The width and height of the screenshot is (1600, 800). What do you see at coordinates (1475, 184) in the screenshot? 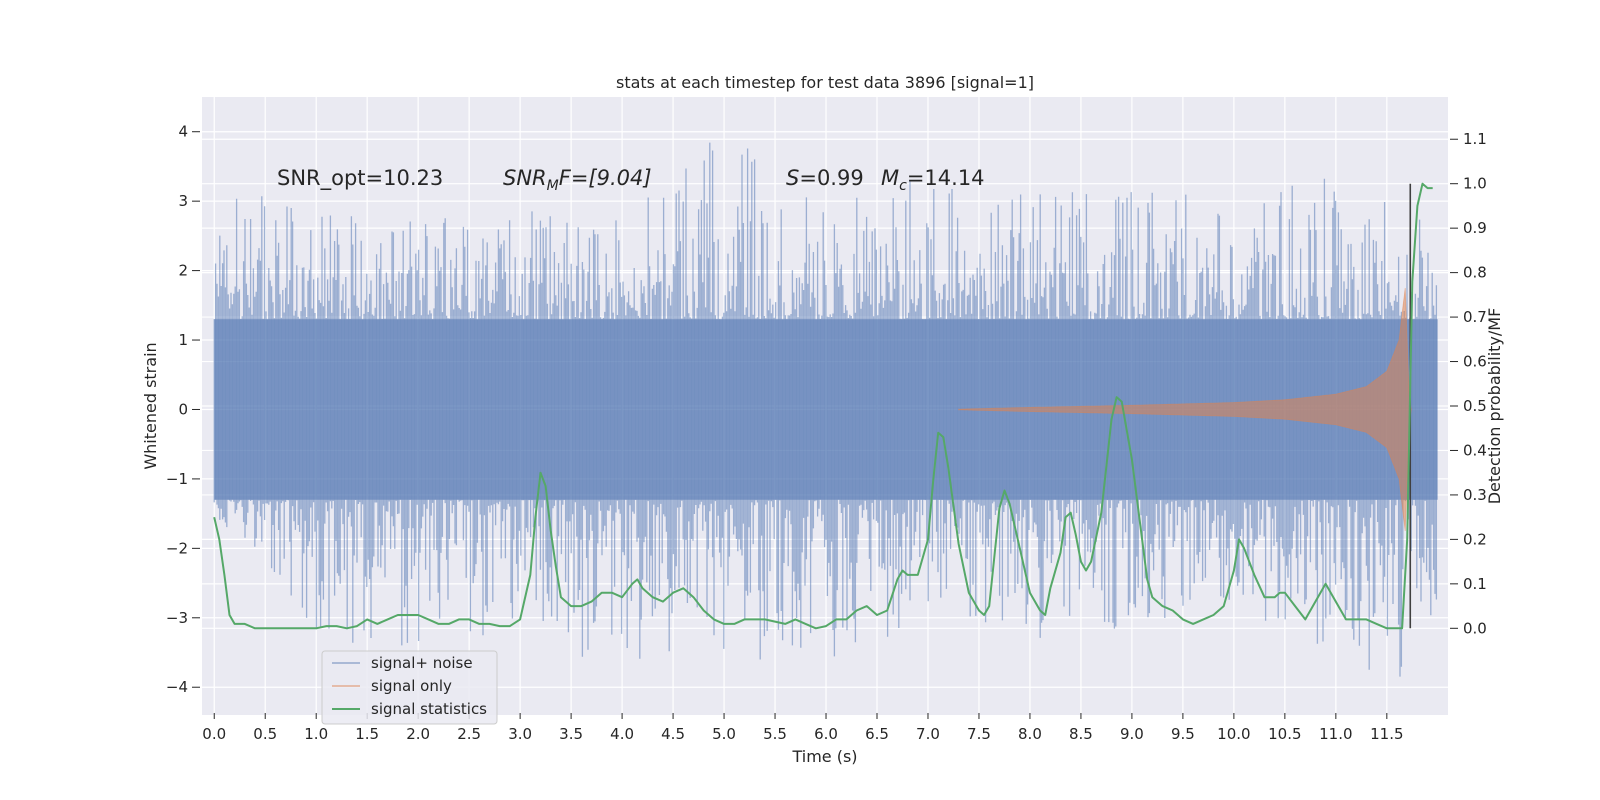
I see `y2-tick-label: 1.0` at bounding box center [1475, 184].